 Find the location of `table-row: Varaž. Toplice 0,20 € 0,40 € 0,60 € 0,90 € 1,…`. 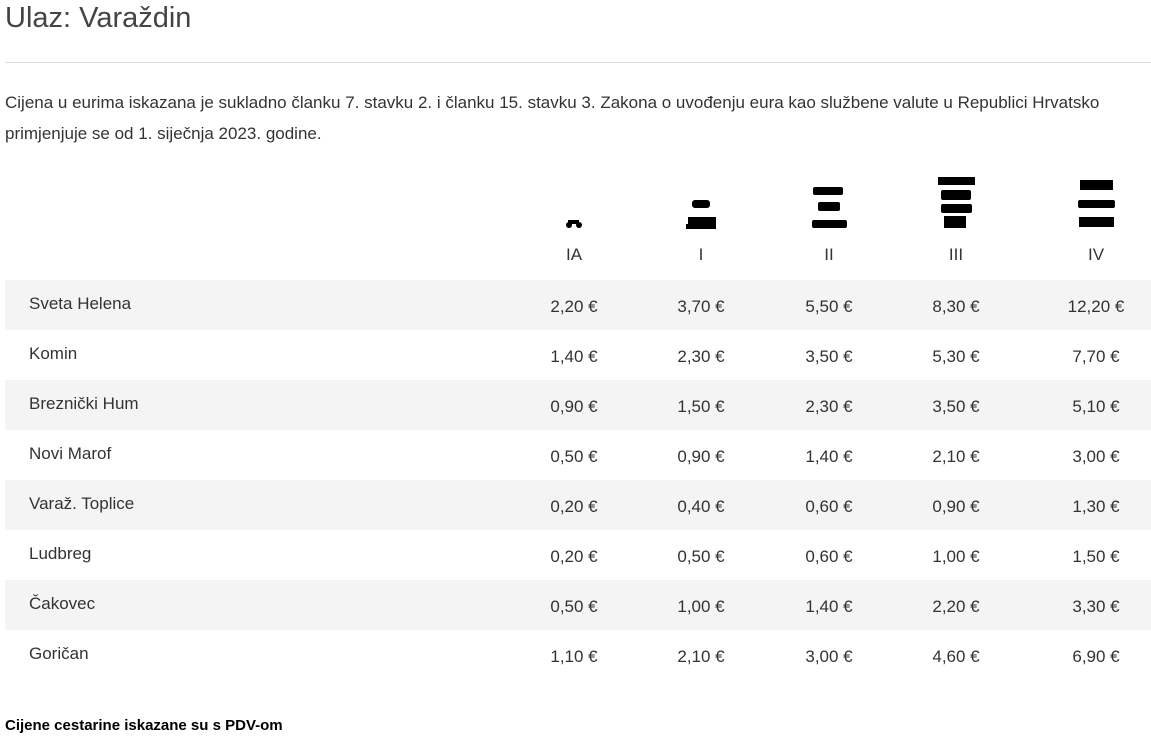

table-row: Varaž. Toplice 0,20 € 0,40 € 0,60 € 0,90 € 1,… is located at coordinates (578, 505).